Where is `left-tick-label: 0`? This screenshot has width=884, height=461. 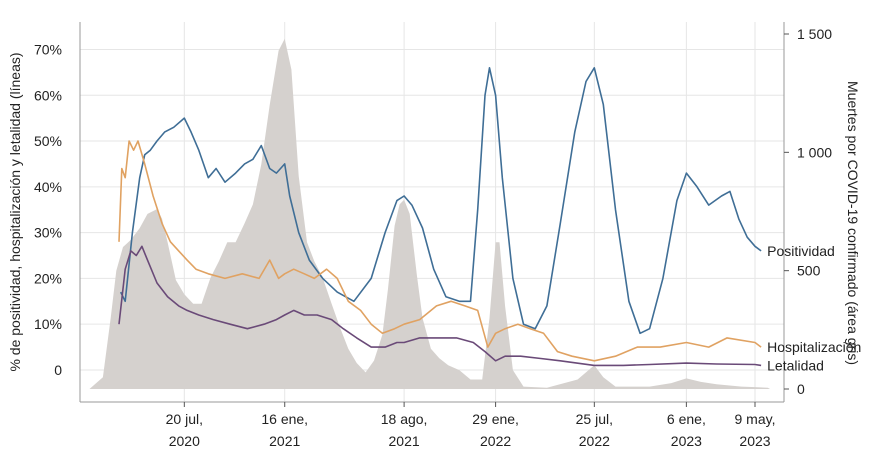
left-tick-label: 0 is located at coordinates (58, 370).